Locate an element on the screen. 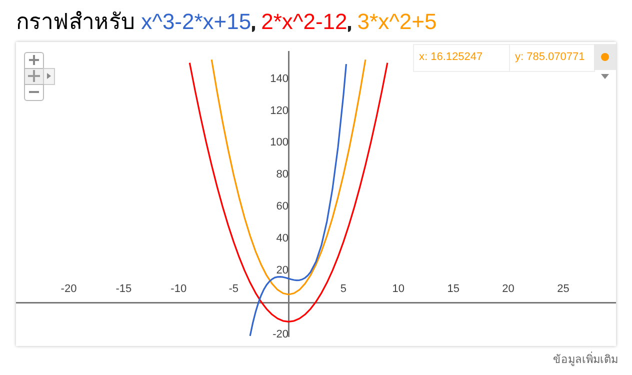  x-tick-label: -20 is located at coordinates (68, 289).